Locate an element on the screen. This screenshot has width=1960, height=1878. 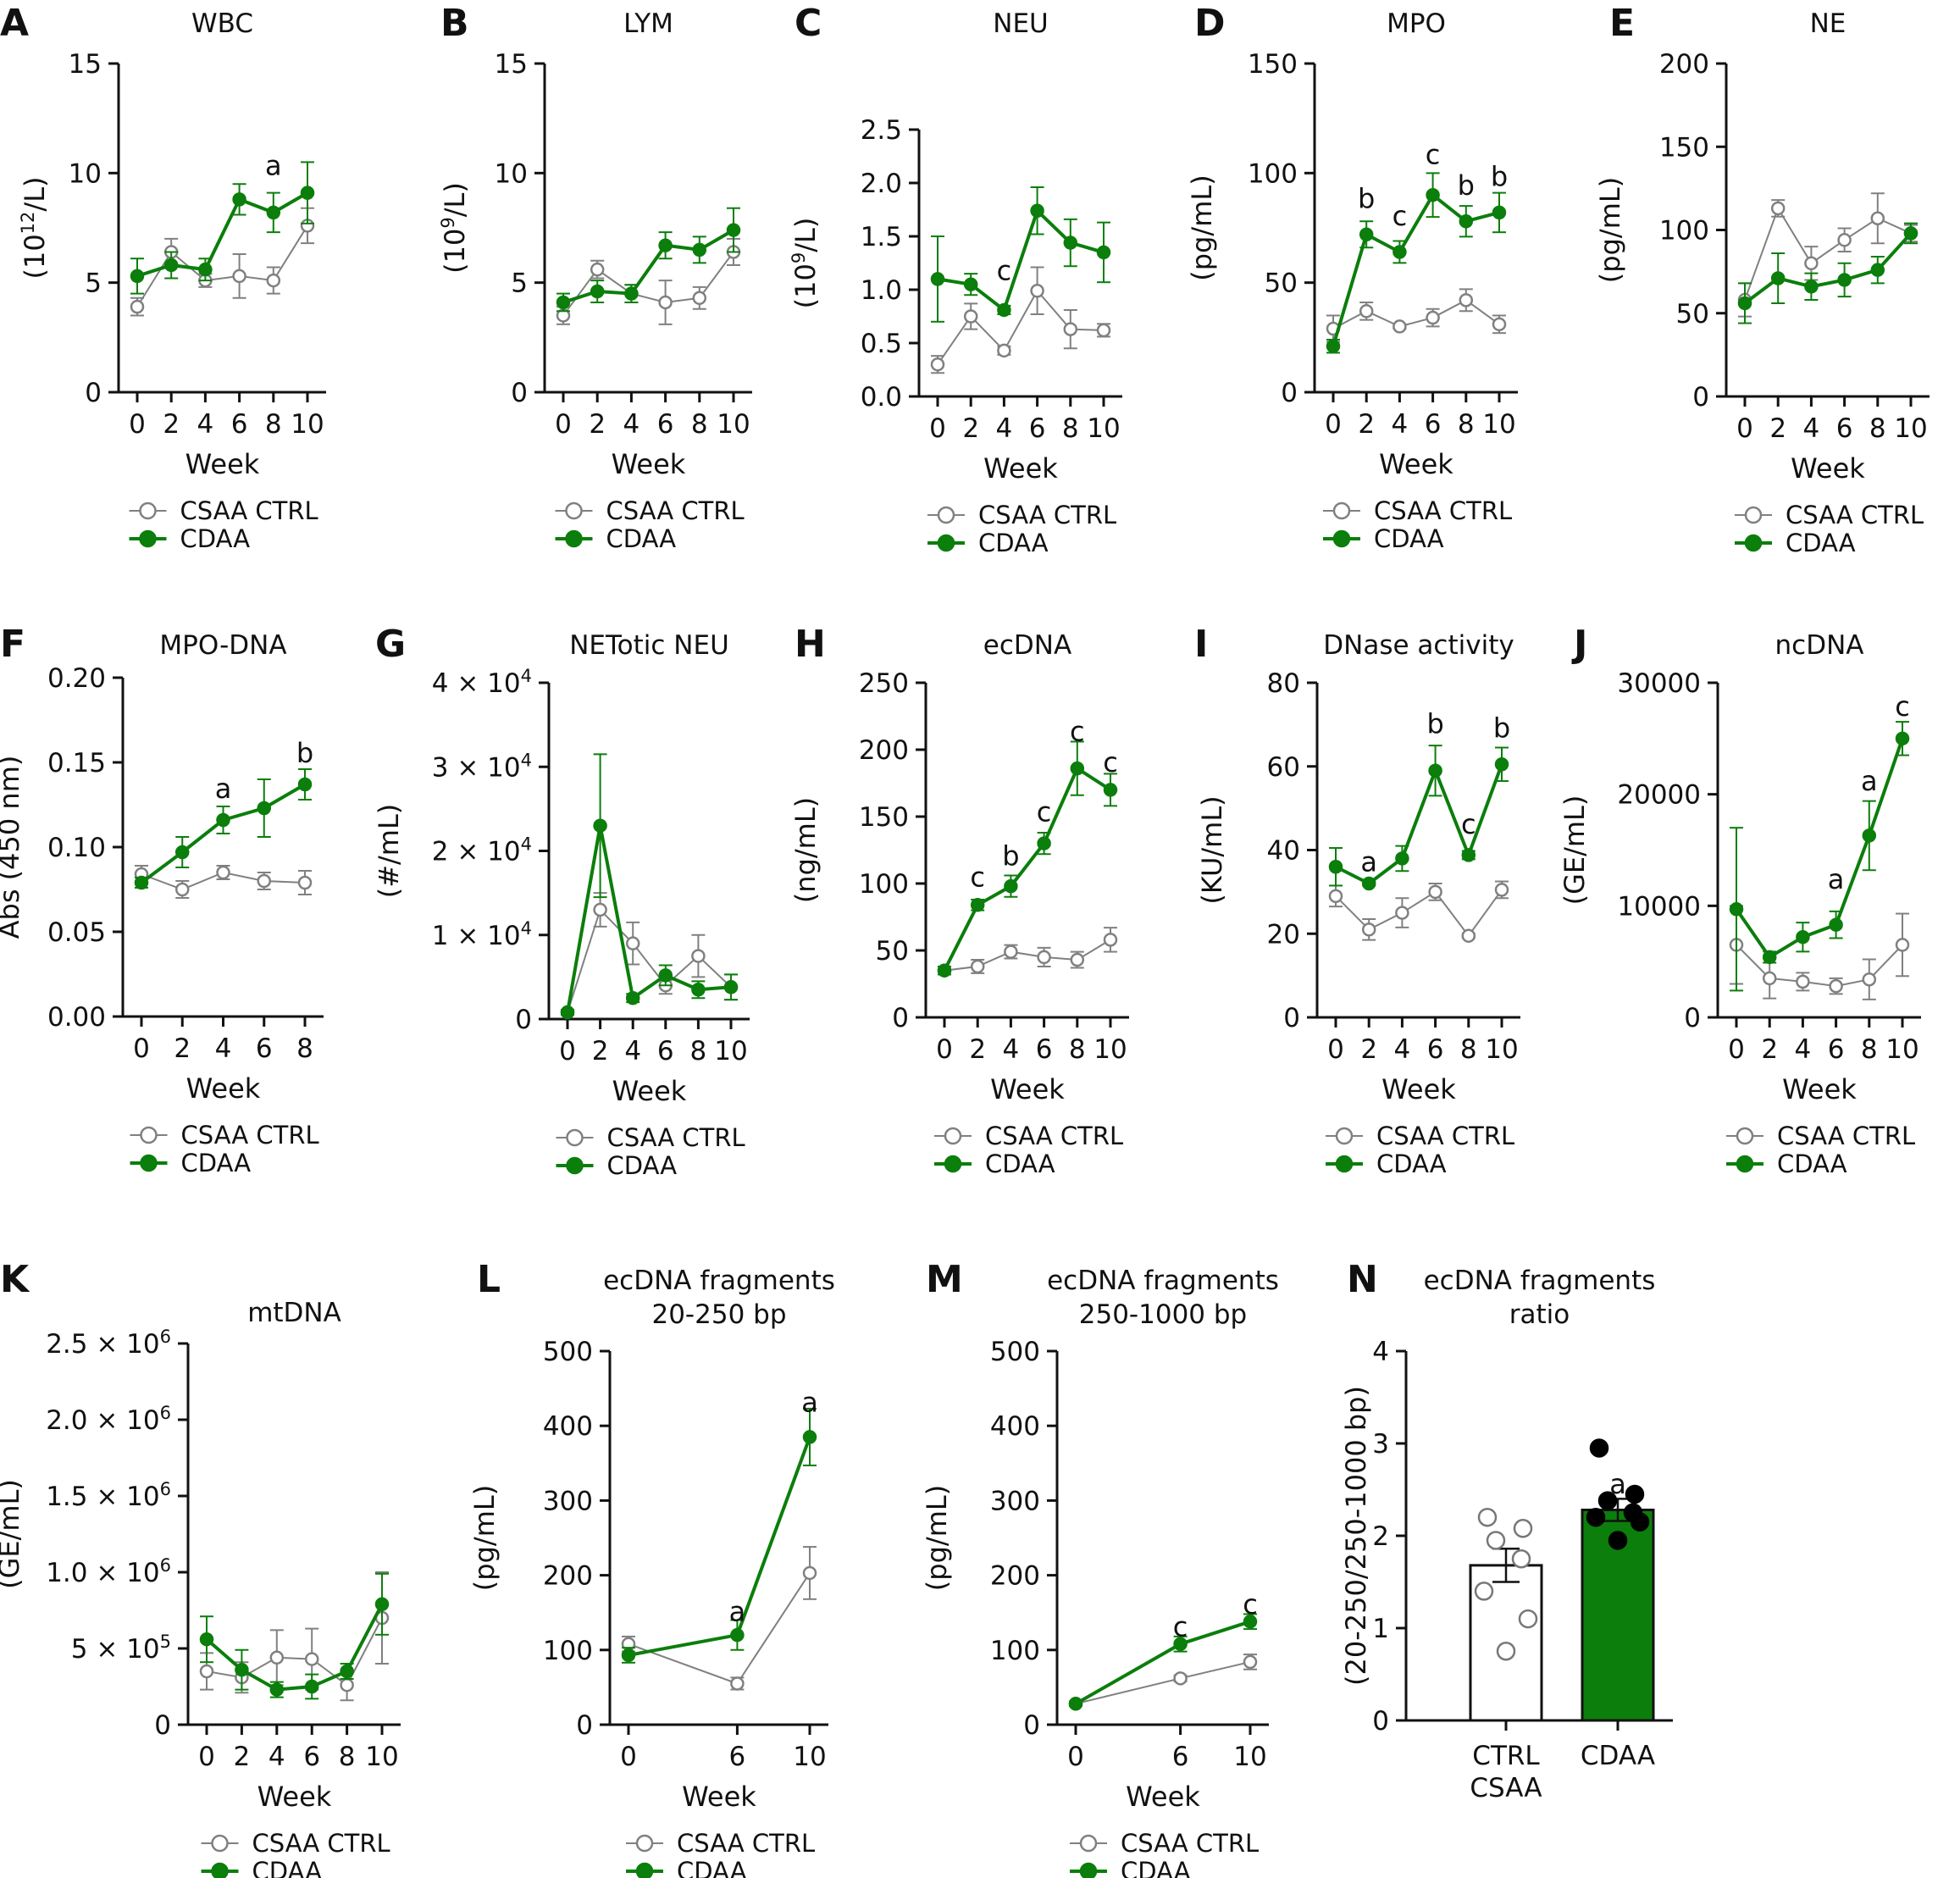
y-tick-label: 4 is located at coordinates (1381, 1352).